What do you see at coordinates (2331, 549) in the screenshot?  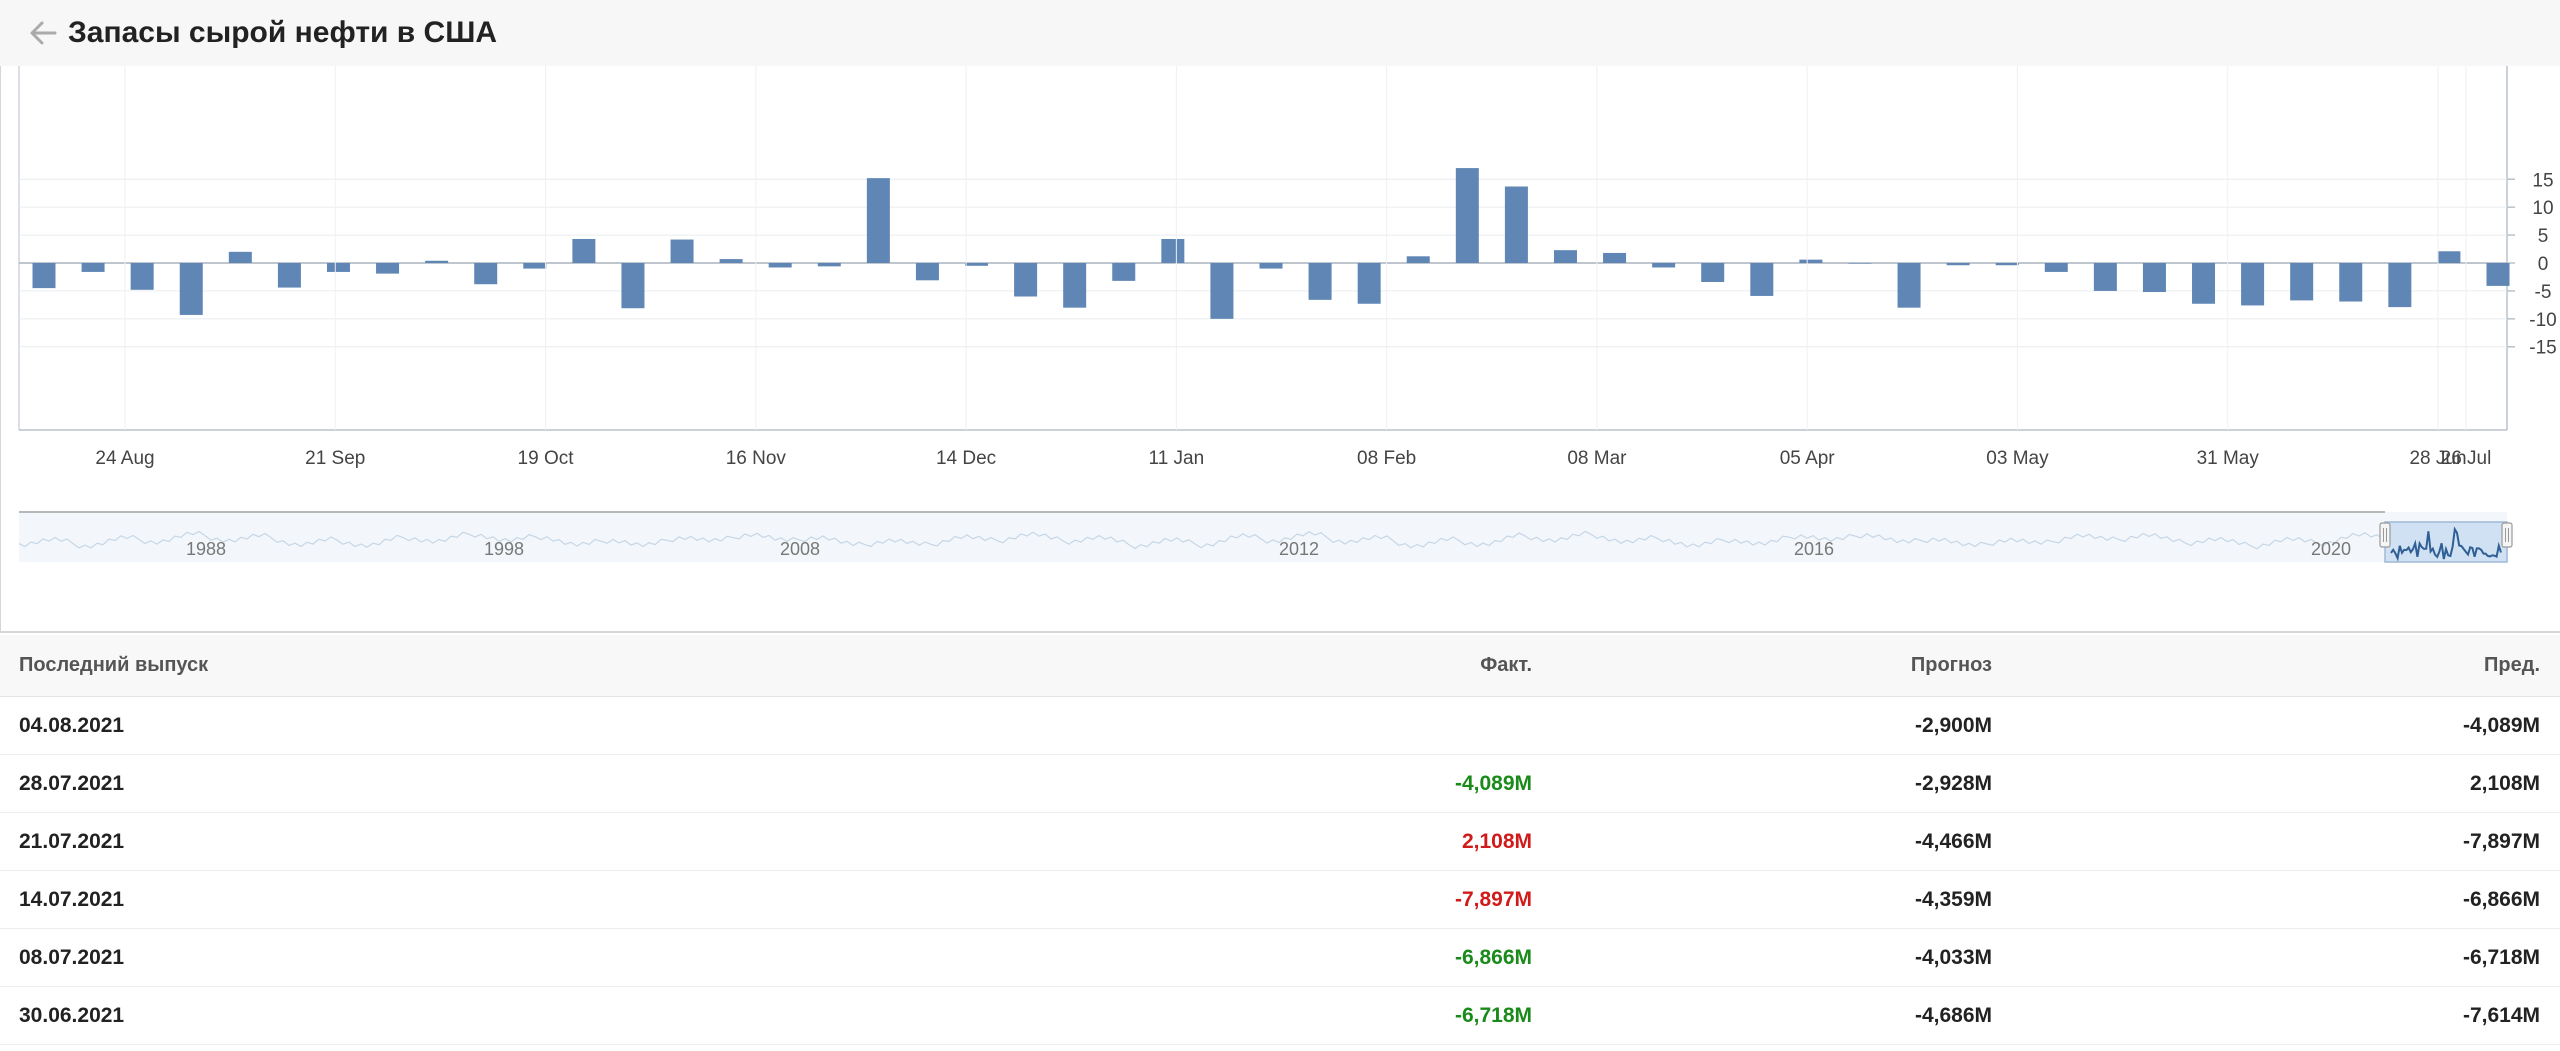 I see `navigator-year-label: 2020` at bounding box center [2331, 549].